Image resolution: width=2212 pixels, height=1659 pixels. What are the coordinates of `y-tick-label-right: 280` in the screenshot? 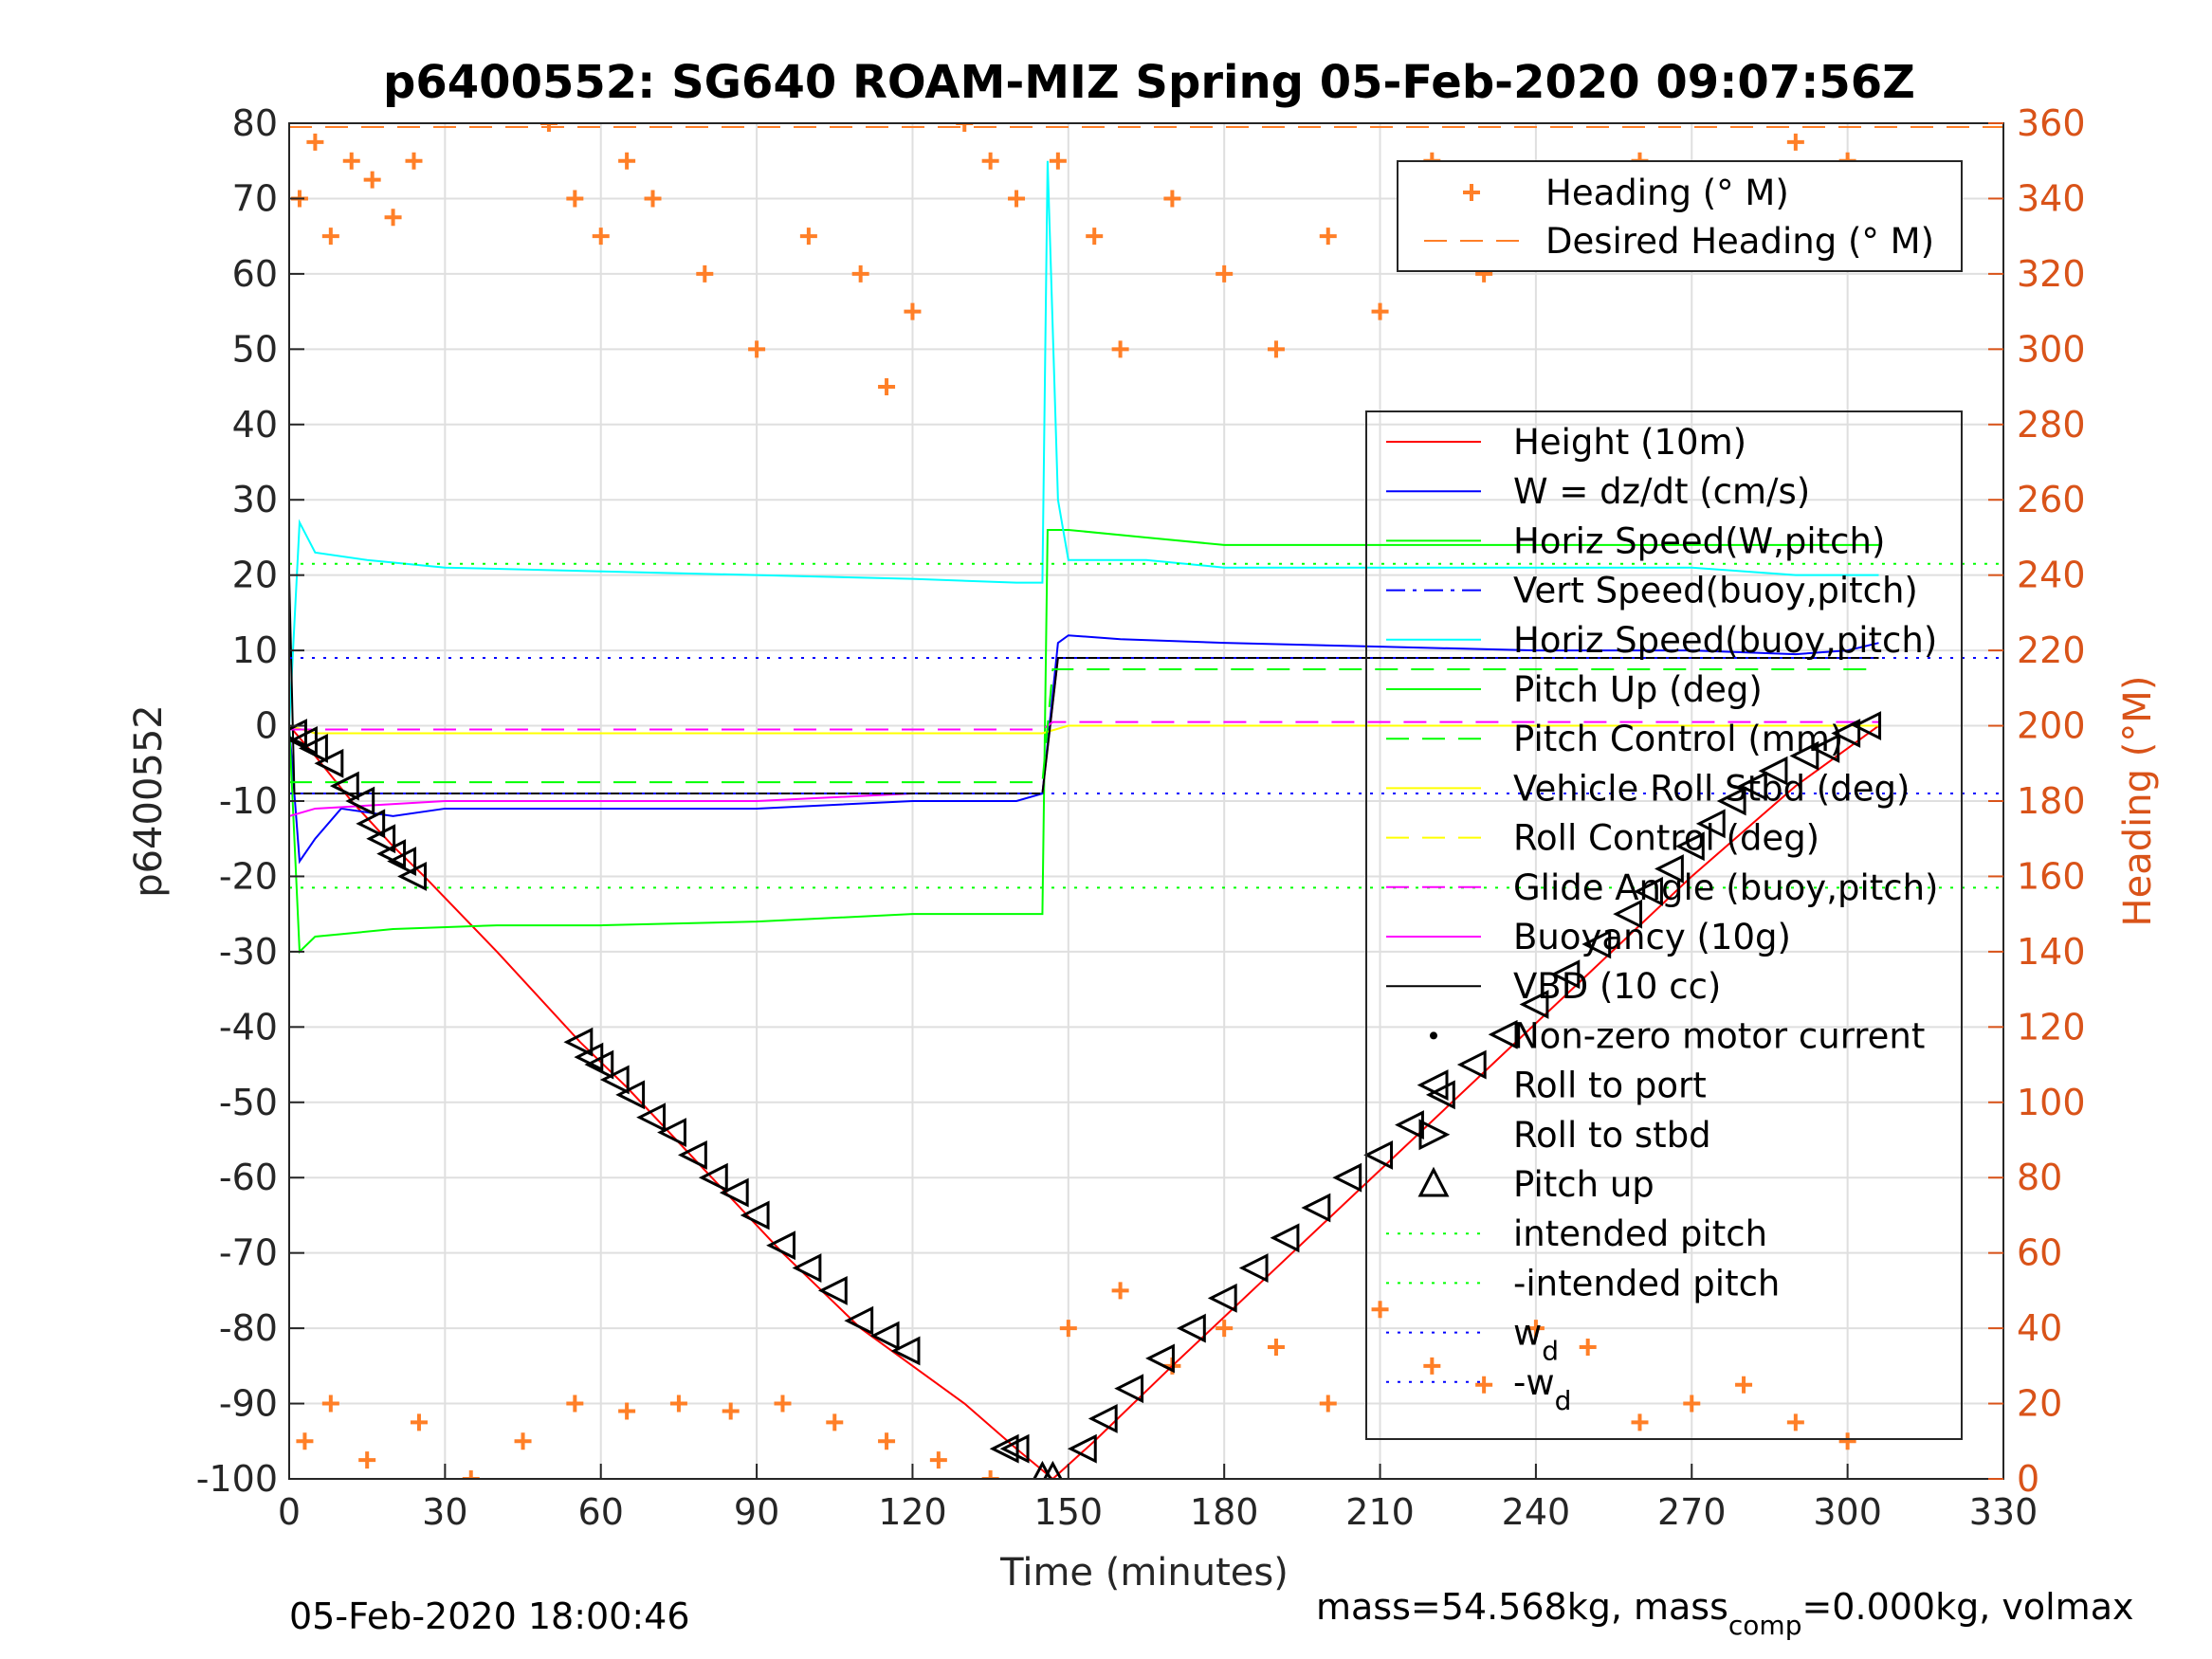 It's located at (2051, 425).